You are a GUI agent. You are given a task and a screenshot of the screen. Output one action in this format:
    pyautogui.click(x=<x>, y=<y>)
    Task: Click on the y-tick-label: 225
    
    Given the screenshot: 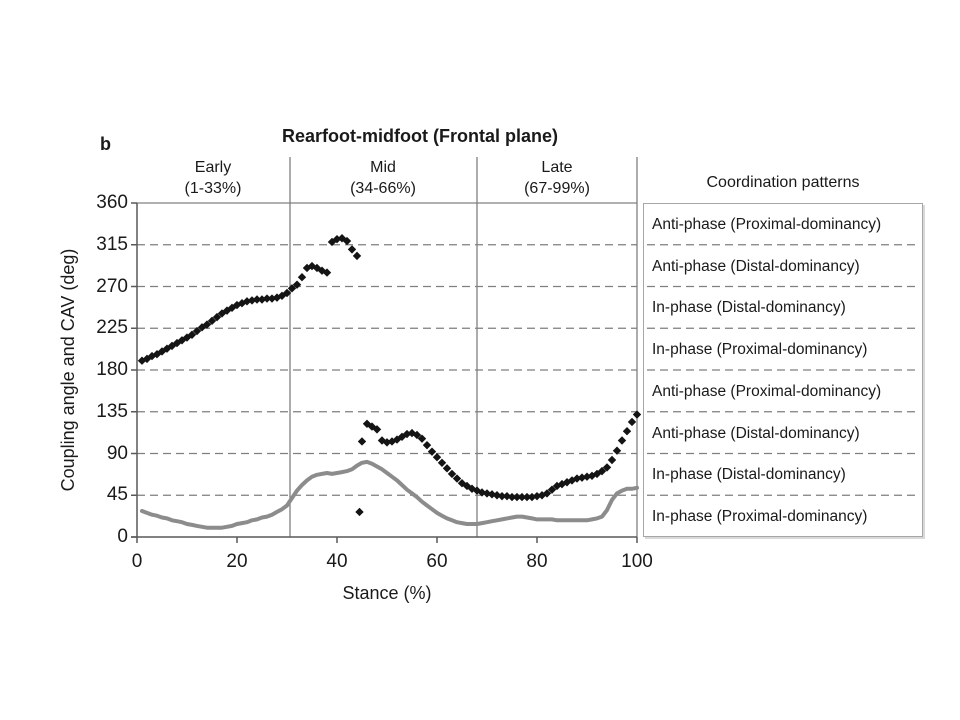 What is the action you would take?
    pyautogui.click(x=112, y=328)
    